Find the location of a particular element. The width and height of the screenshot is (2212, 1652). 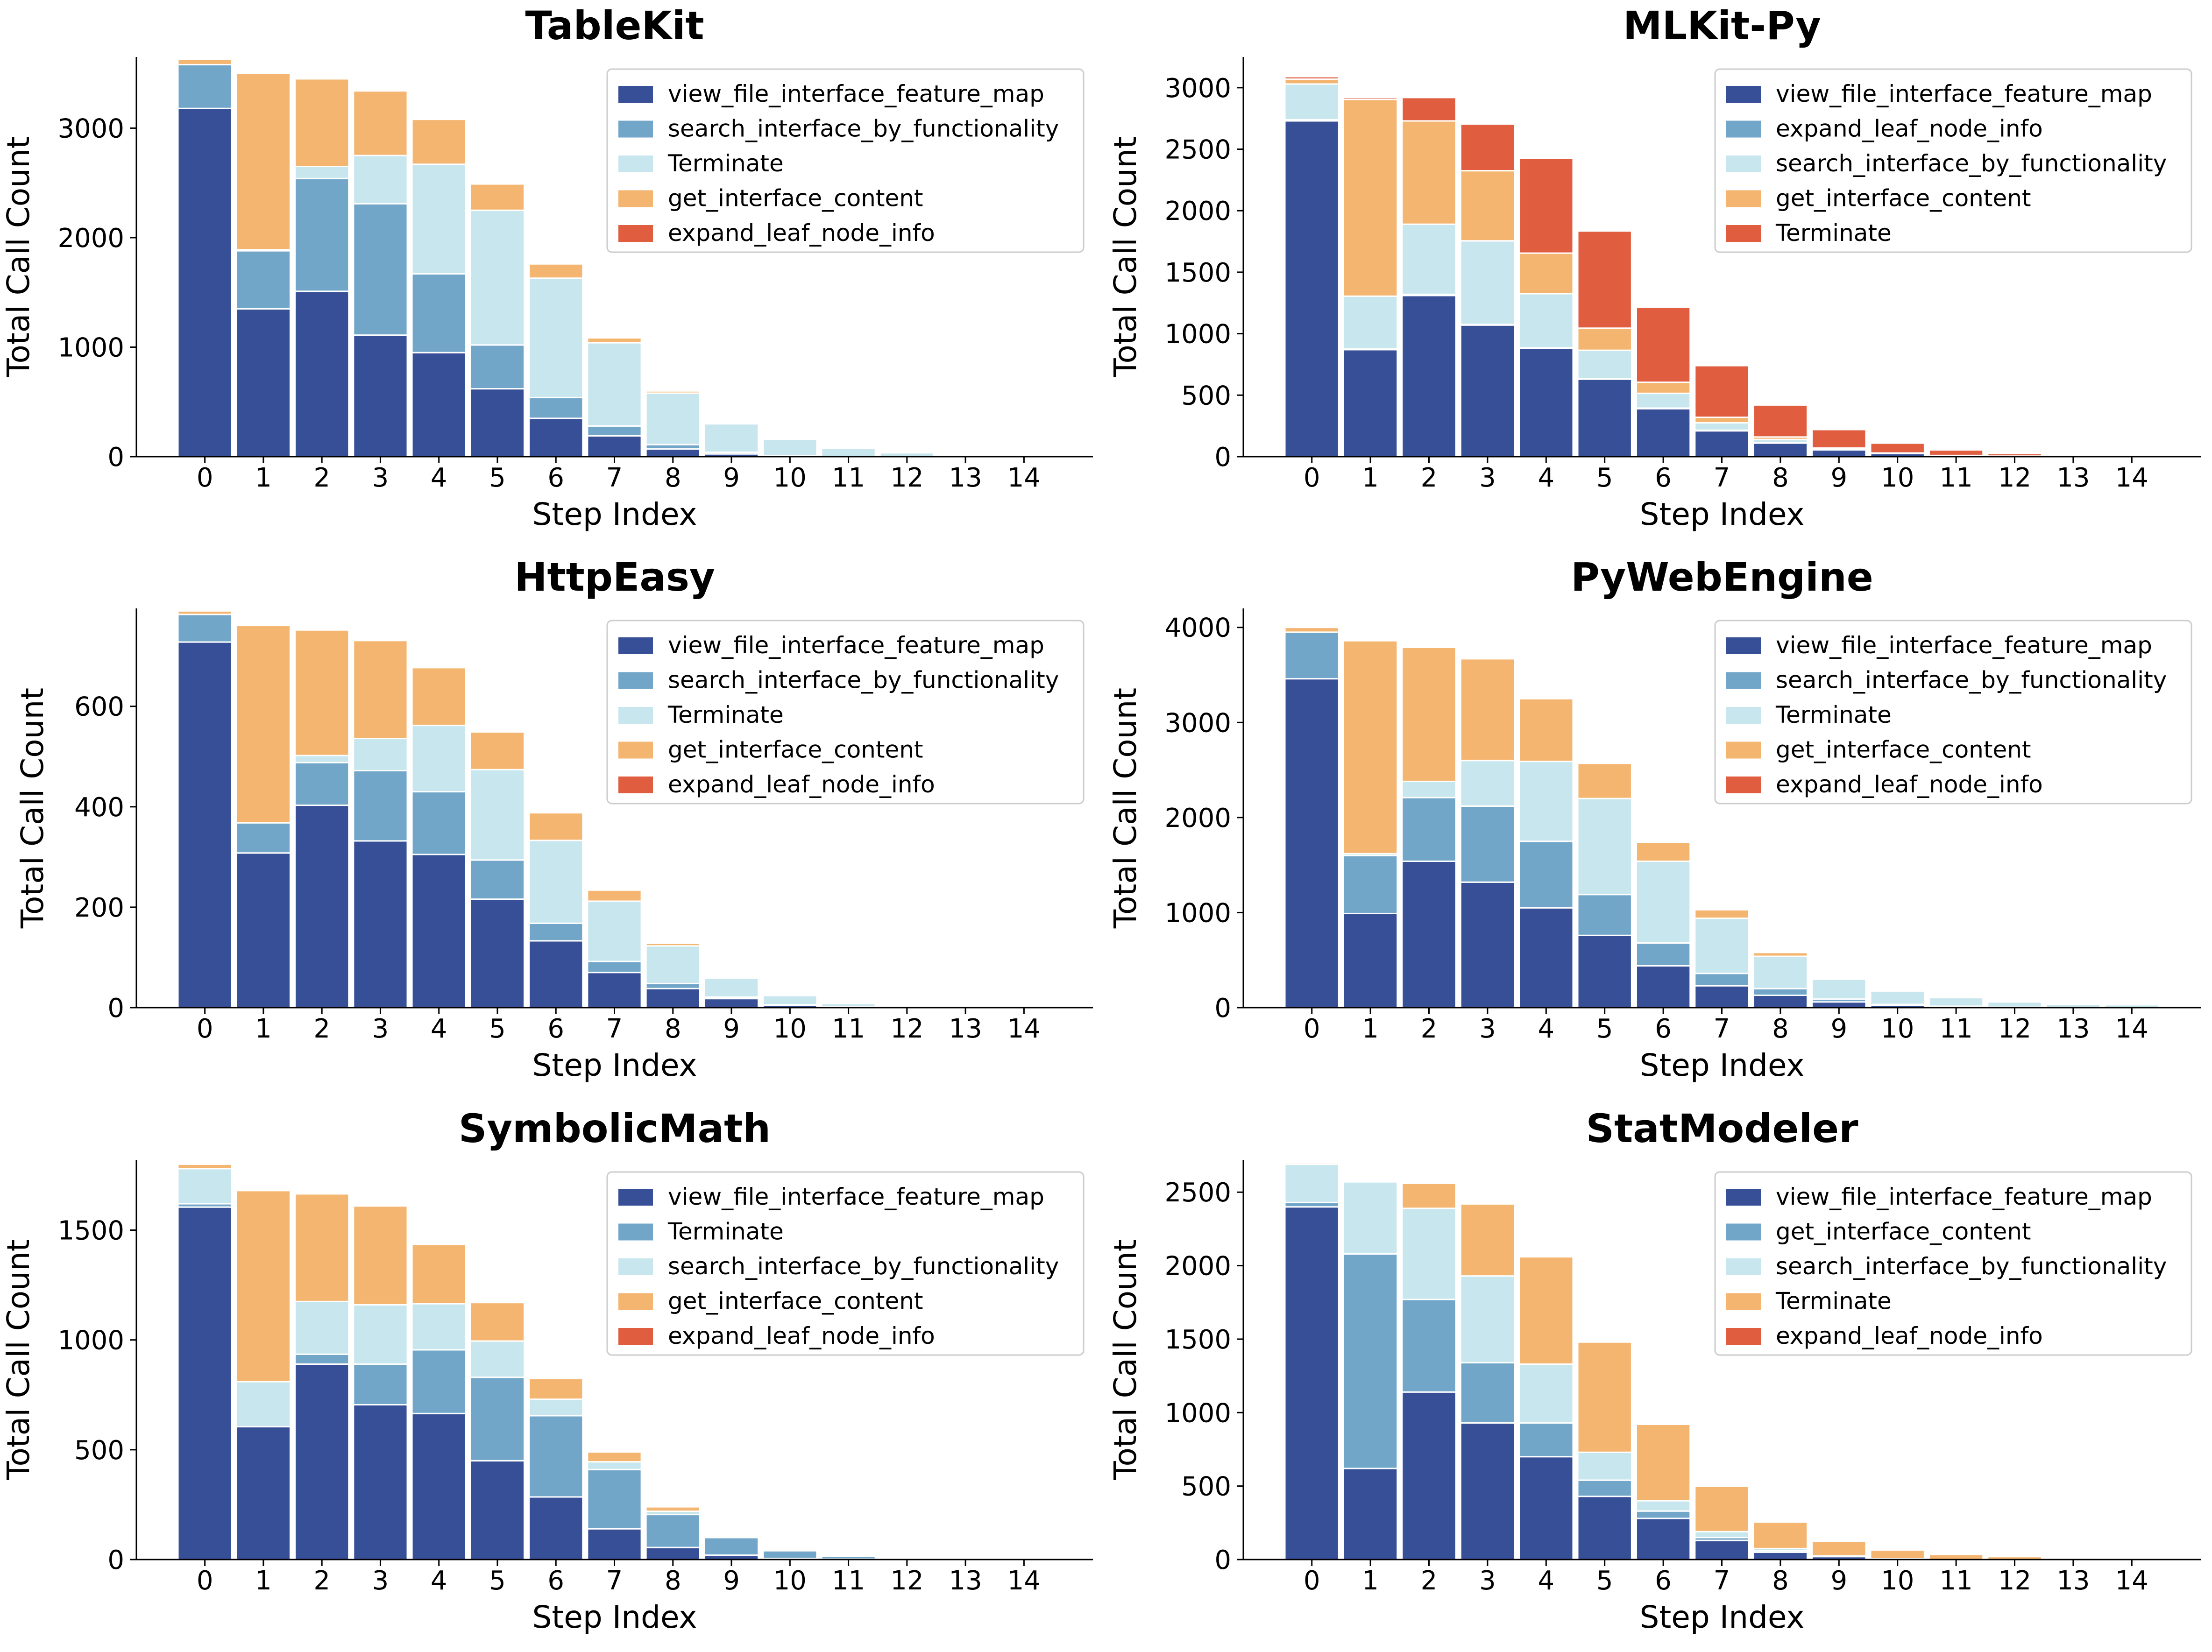

x-tick-label: 10 is located at coordinates (790, 1029).